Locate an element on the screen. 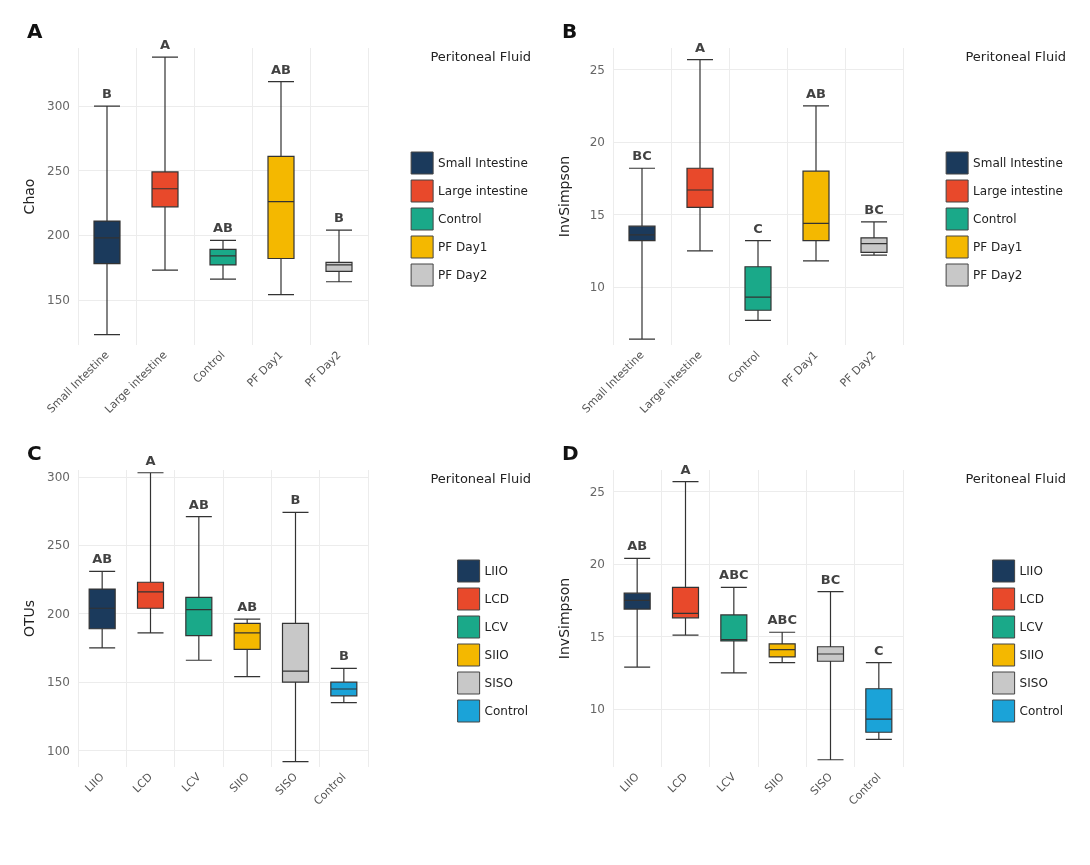 Image resolution: width=1090 pixels, height=865 pixels. chart-title: B is located at coordinates (570, 31).